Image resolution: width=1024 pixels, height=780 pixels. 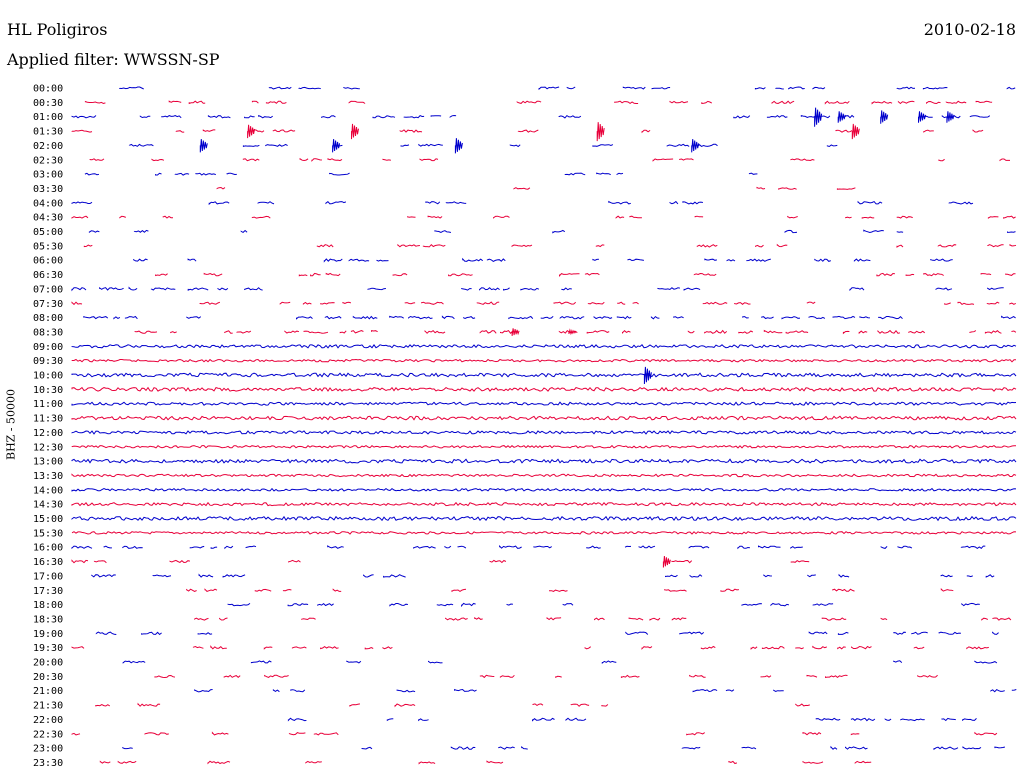 What do you see at coordinates (48, 648) in the screenshot?
I see `time-label: 19:30` at bounding box center [48, 648].